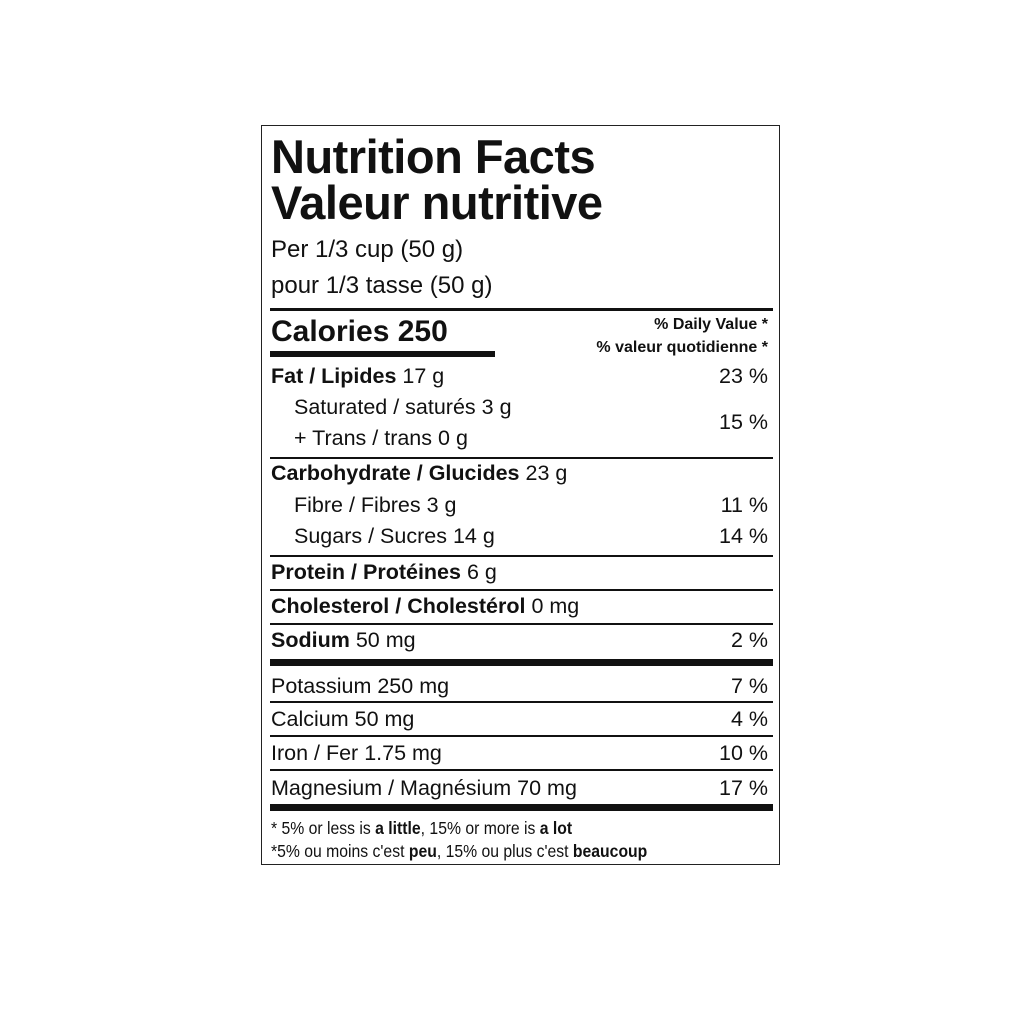 The image size is (1024, 1025). Describe the element at coordinates (437, 202) in the screenshot. I see `title-fr: Valeur nutritive` at that location.